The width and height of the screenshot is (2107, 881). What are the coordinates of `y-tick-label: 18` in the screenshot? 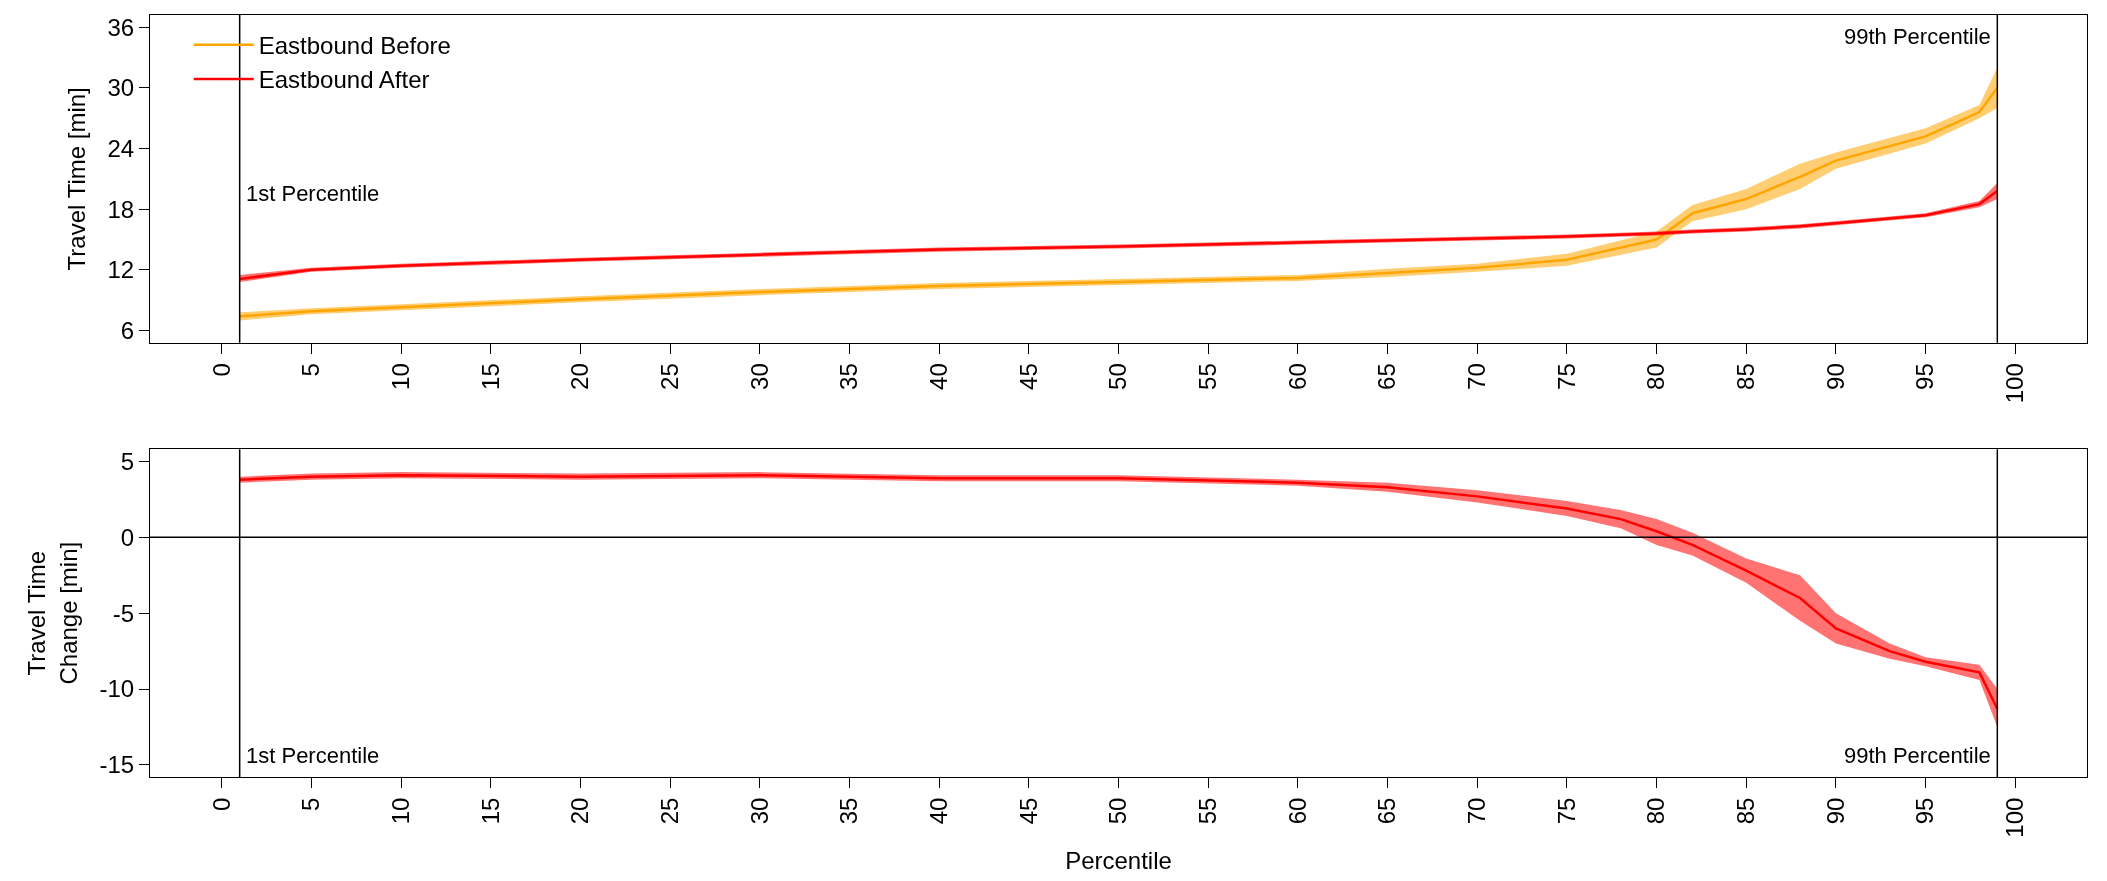 It's located at (121, 209).